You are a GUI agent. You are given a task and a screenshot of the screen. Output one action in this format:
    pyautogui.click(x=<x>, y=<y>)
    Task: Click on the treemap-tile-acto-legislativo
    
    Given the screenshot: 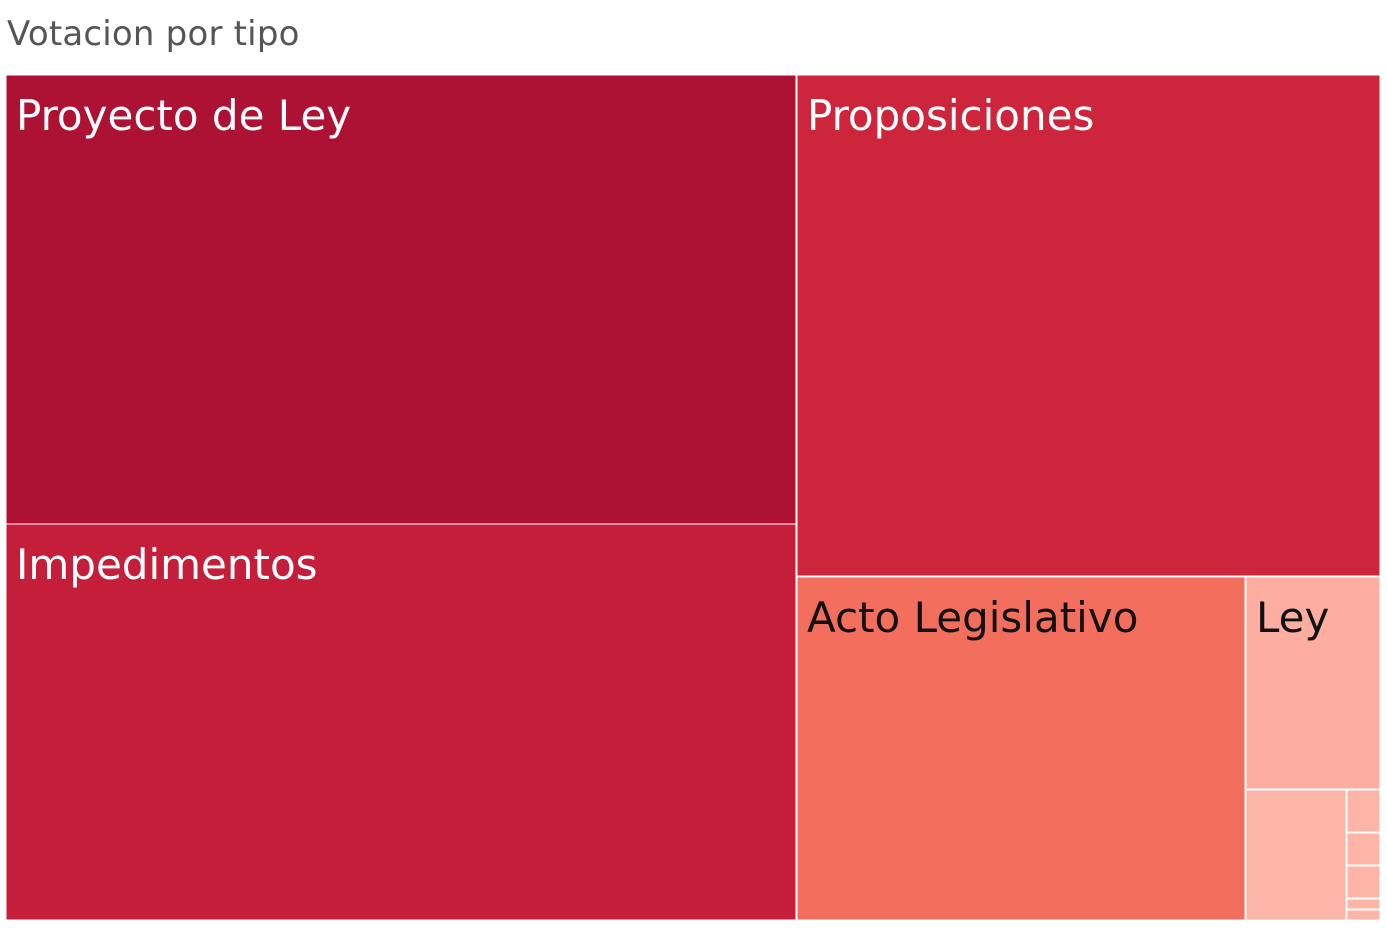 What is the action you would take?
    pyautogui.click(x=1021, y=748)
    